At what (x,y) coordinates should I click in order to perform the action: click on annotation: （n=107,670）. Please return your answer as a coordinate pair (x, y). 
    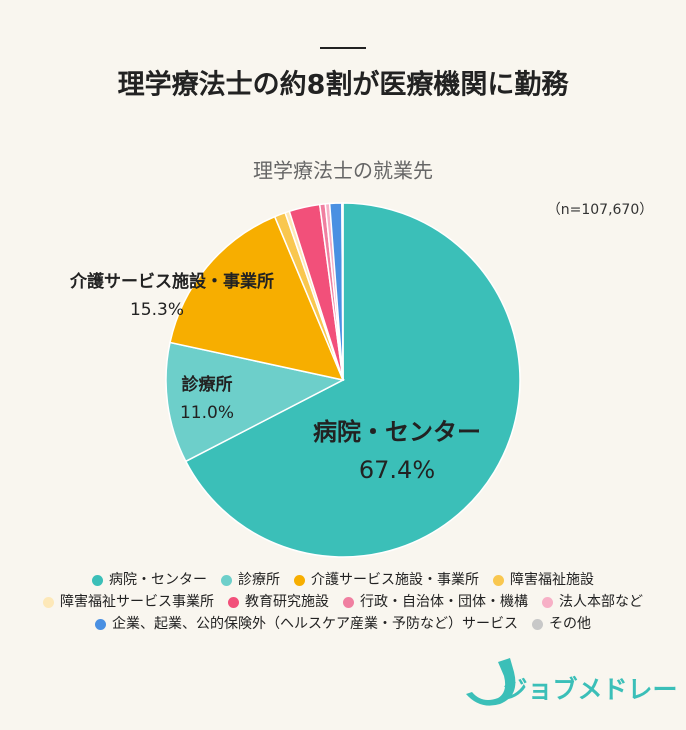
    Looking at the image, I should click on (600, 210).